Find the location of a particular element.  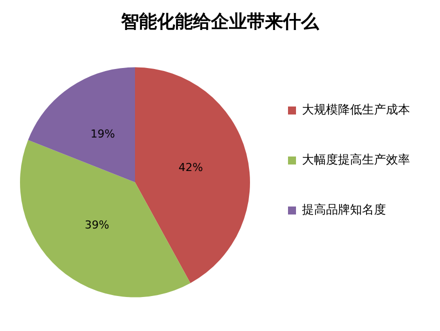

legend-label: 大规模降低生产成本 is located at coordinates (356, 109).